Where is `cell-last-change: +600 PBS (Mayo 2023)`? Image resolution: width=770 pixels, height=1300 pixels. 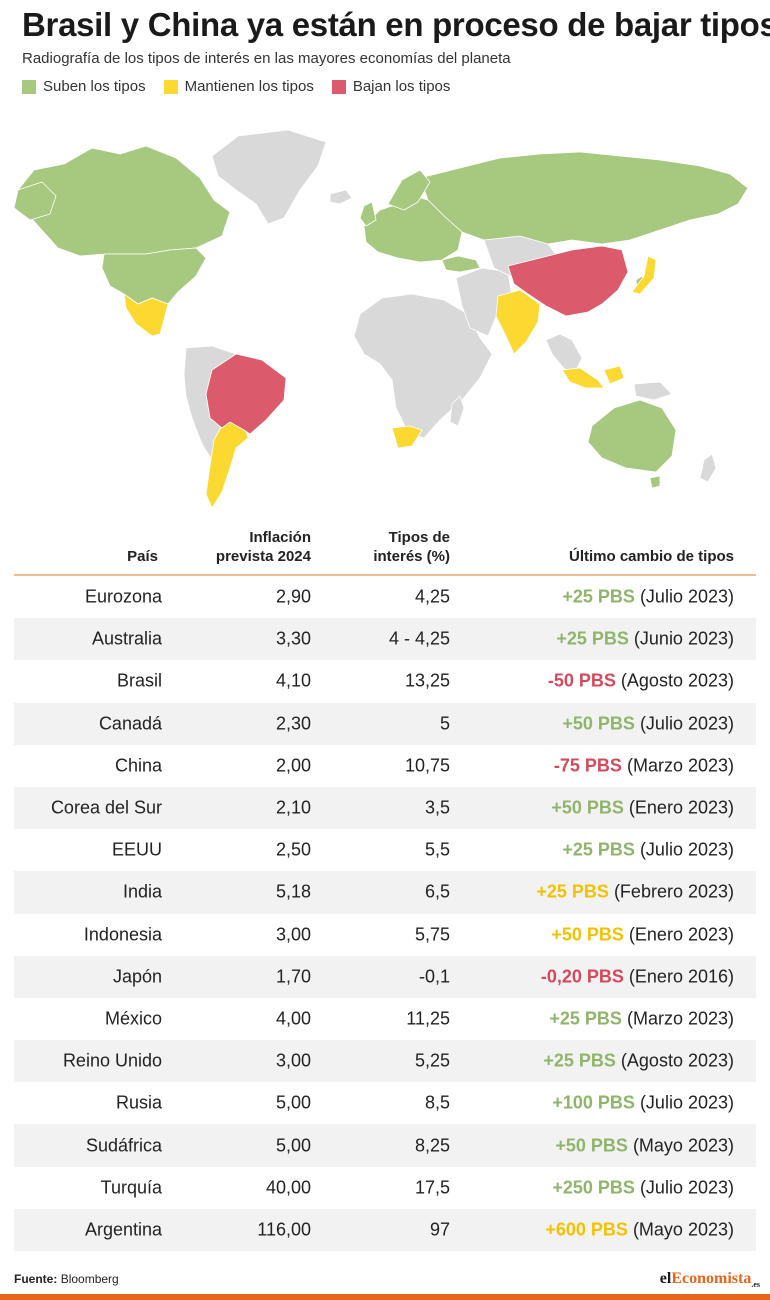 cell-last-change: +600 PBS (Mayo 2023) is located at coordinates (639, 1229).